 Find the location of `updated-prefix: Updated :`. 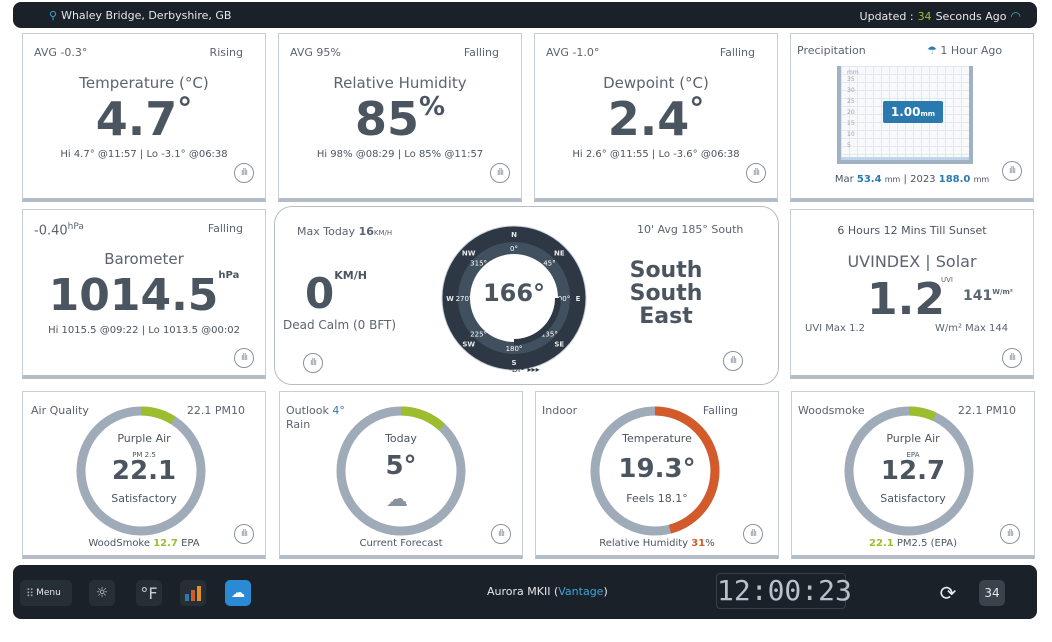

updated-prefix: Updated : is located at coordinates (886, 16).